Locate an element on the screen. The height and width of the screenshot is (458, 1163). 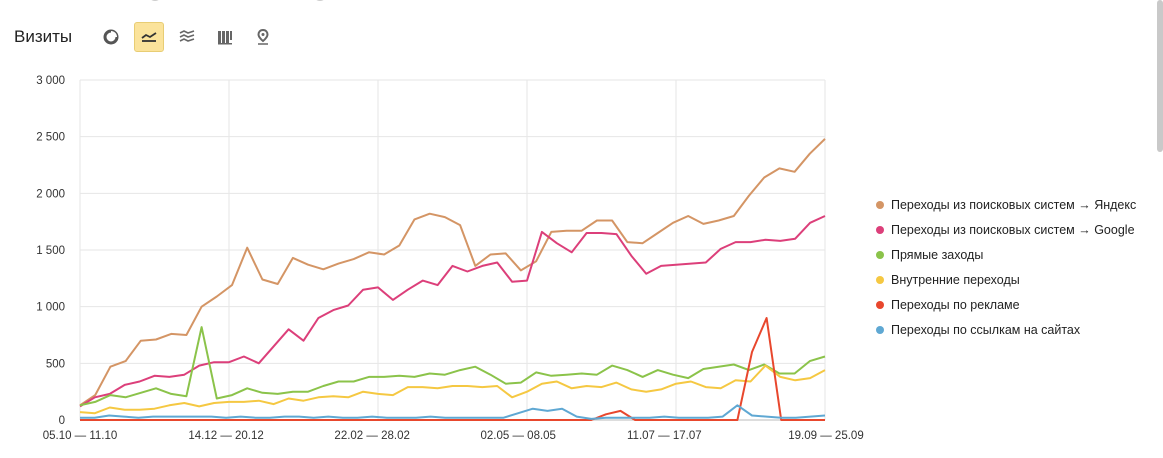
legend-item: Переходы из поисковых систем → Google is located at coordinates (1006, 229).